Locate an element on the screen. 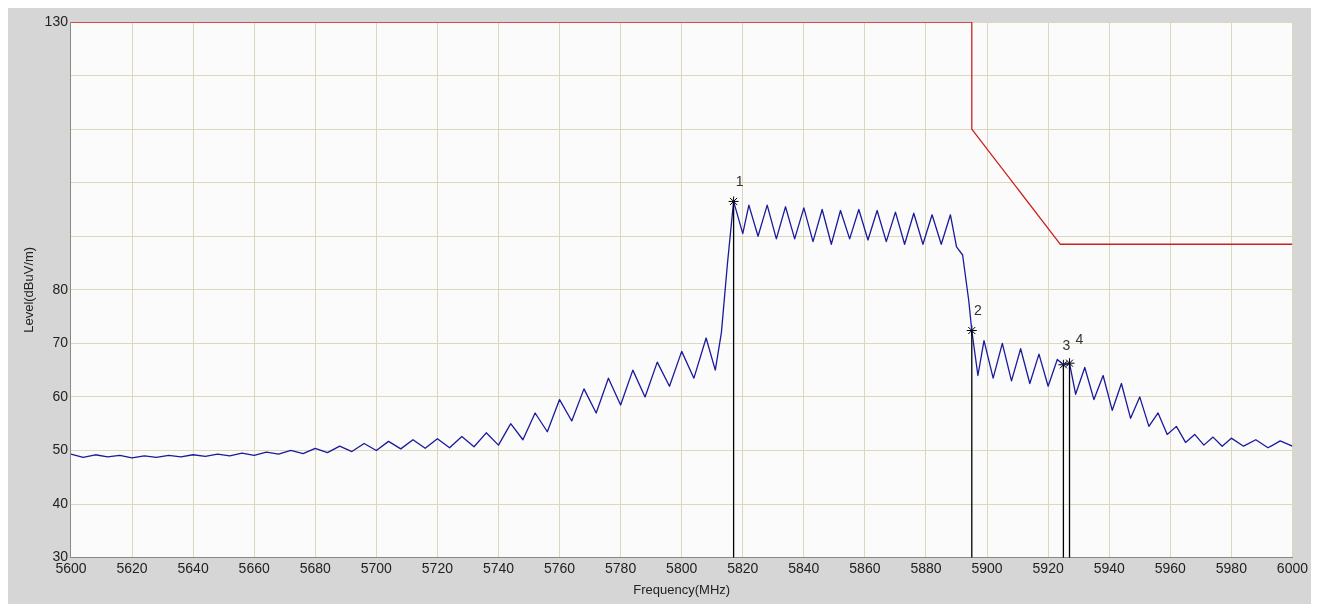 Image resolution: width=1319 pixels, height=612 pixels. x-tick-label: 5960 is located at coordinates (1170, 567).